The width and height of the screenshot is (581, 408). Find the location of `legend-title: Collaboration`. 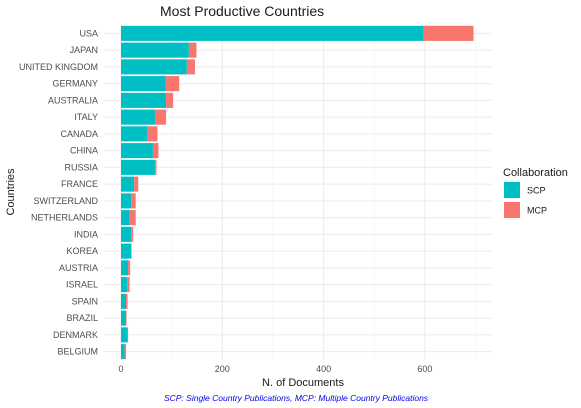

legend-title: Collaboration is located at coordinates (535, 173).